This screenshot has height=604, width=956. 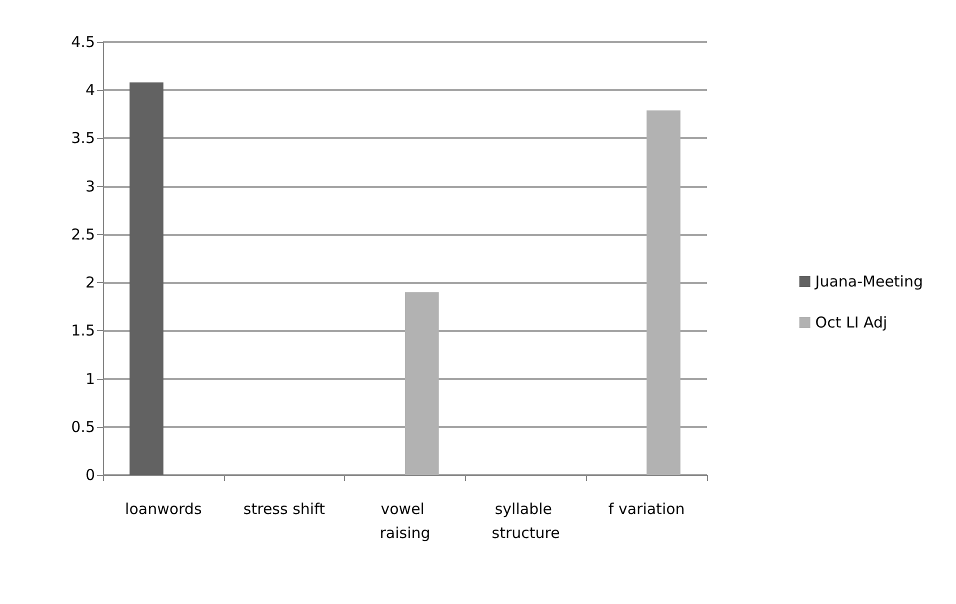 I want to click on y-tick-label: 0, so click(x=90, y=475).